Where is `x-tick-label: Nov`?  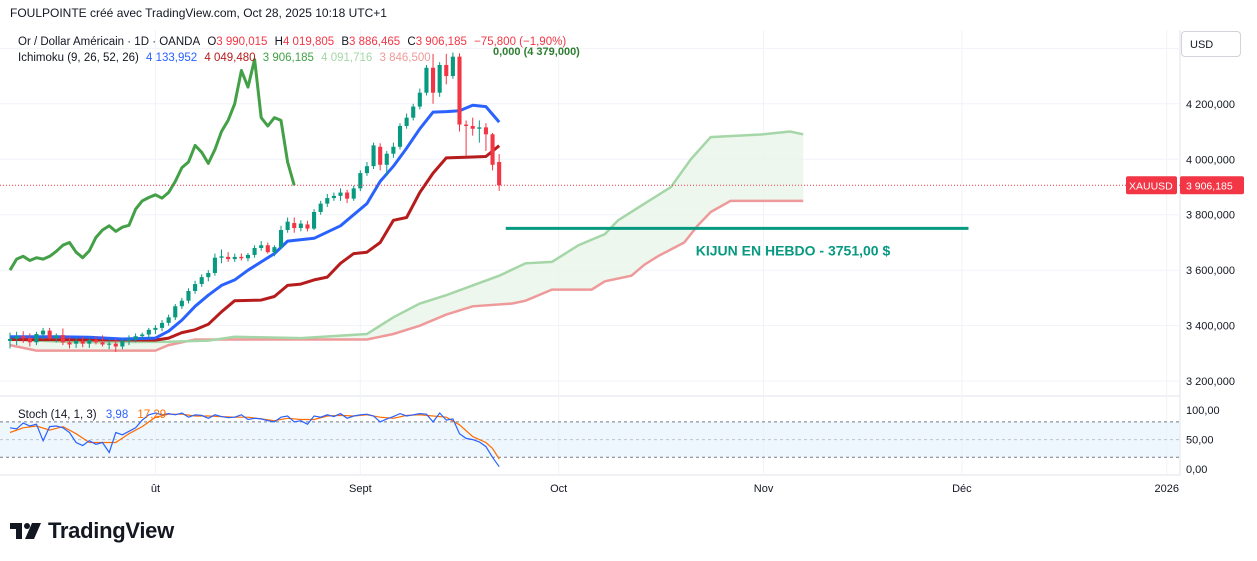
x-tick-label: Nov is located at coordinates (764, 489).